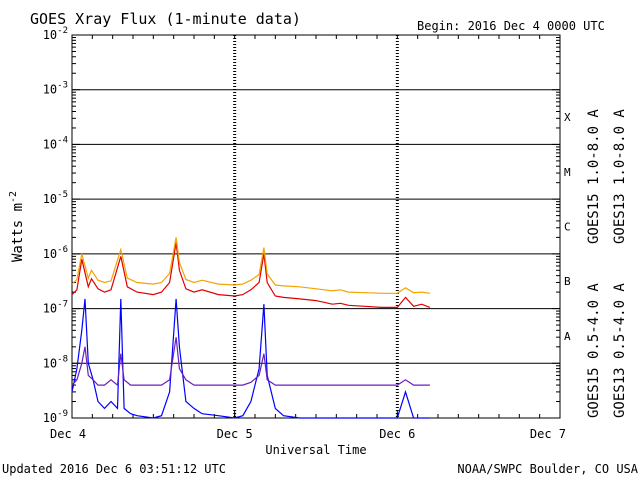  Describe the element at coordinates (165, 19) in the screenshot. I see `chart-title: GOES Xray Flux (1-minute data)` at that location.